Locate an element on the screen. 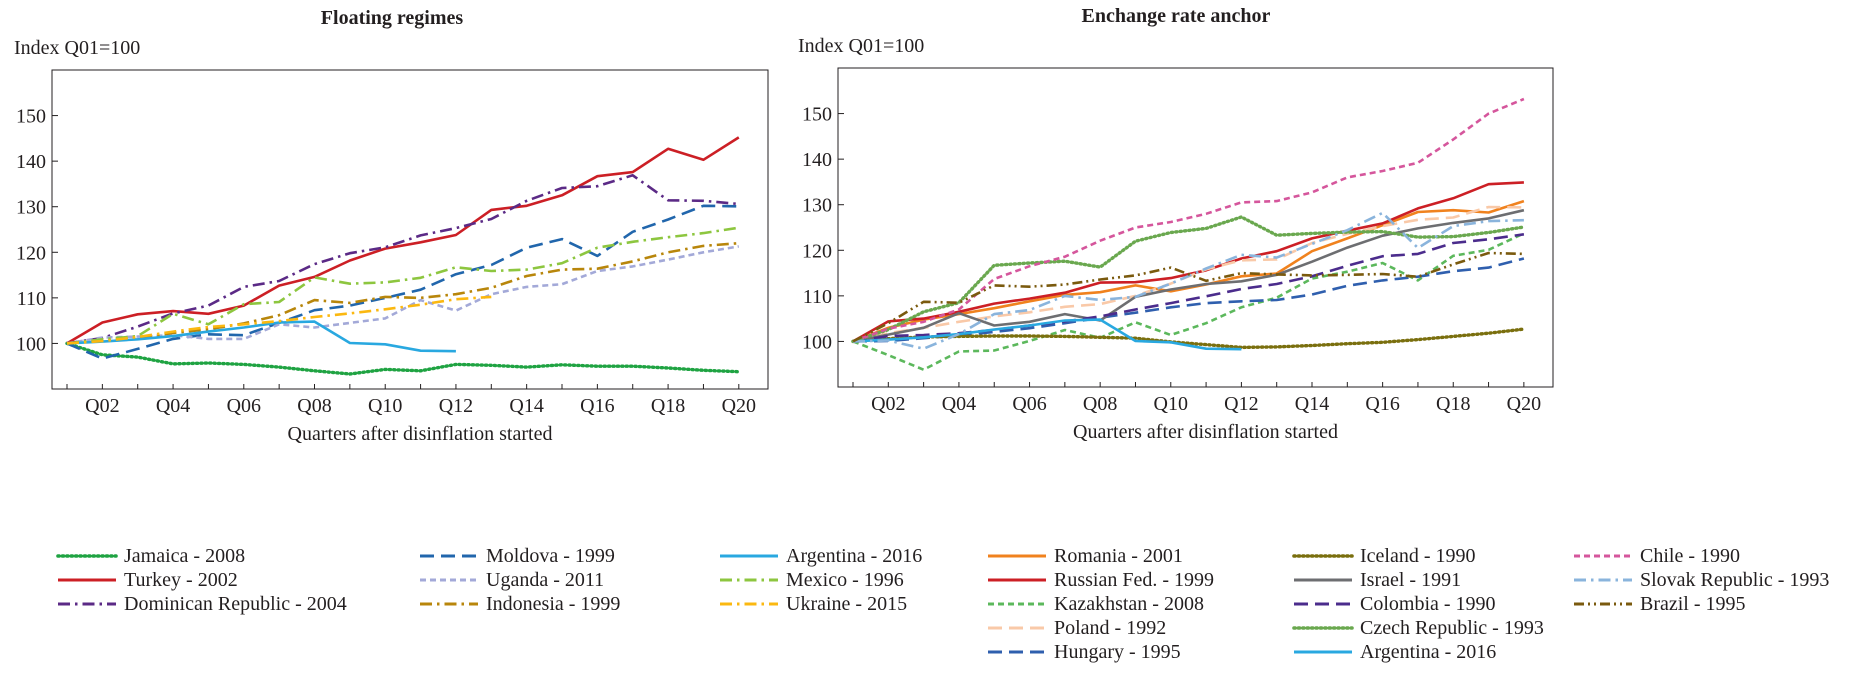 This screenshot has width=1850, height=697. legend-item: Brazil - 1995 is located at coordinates (1711, 604).